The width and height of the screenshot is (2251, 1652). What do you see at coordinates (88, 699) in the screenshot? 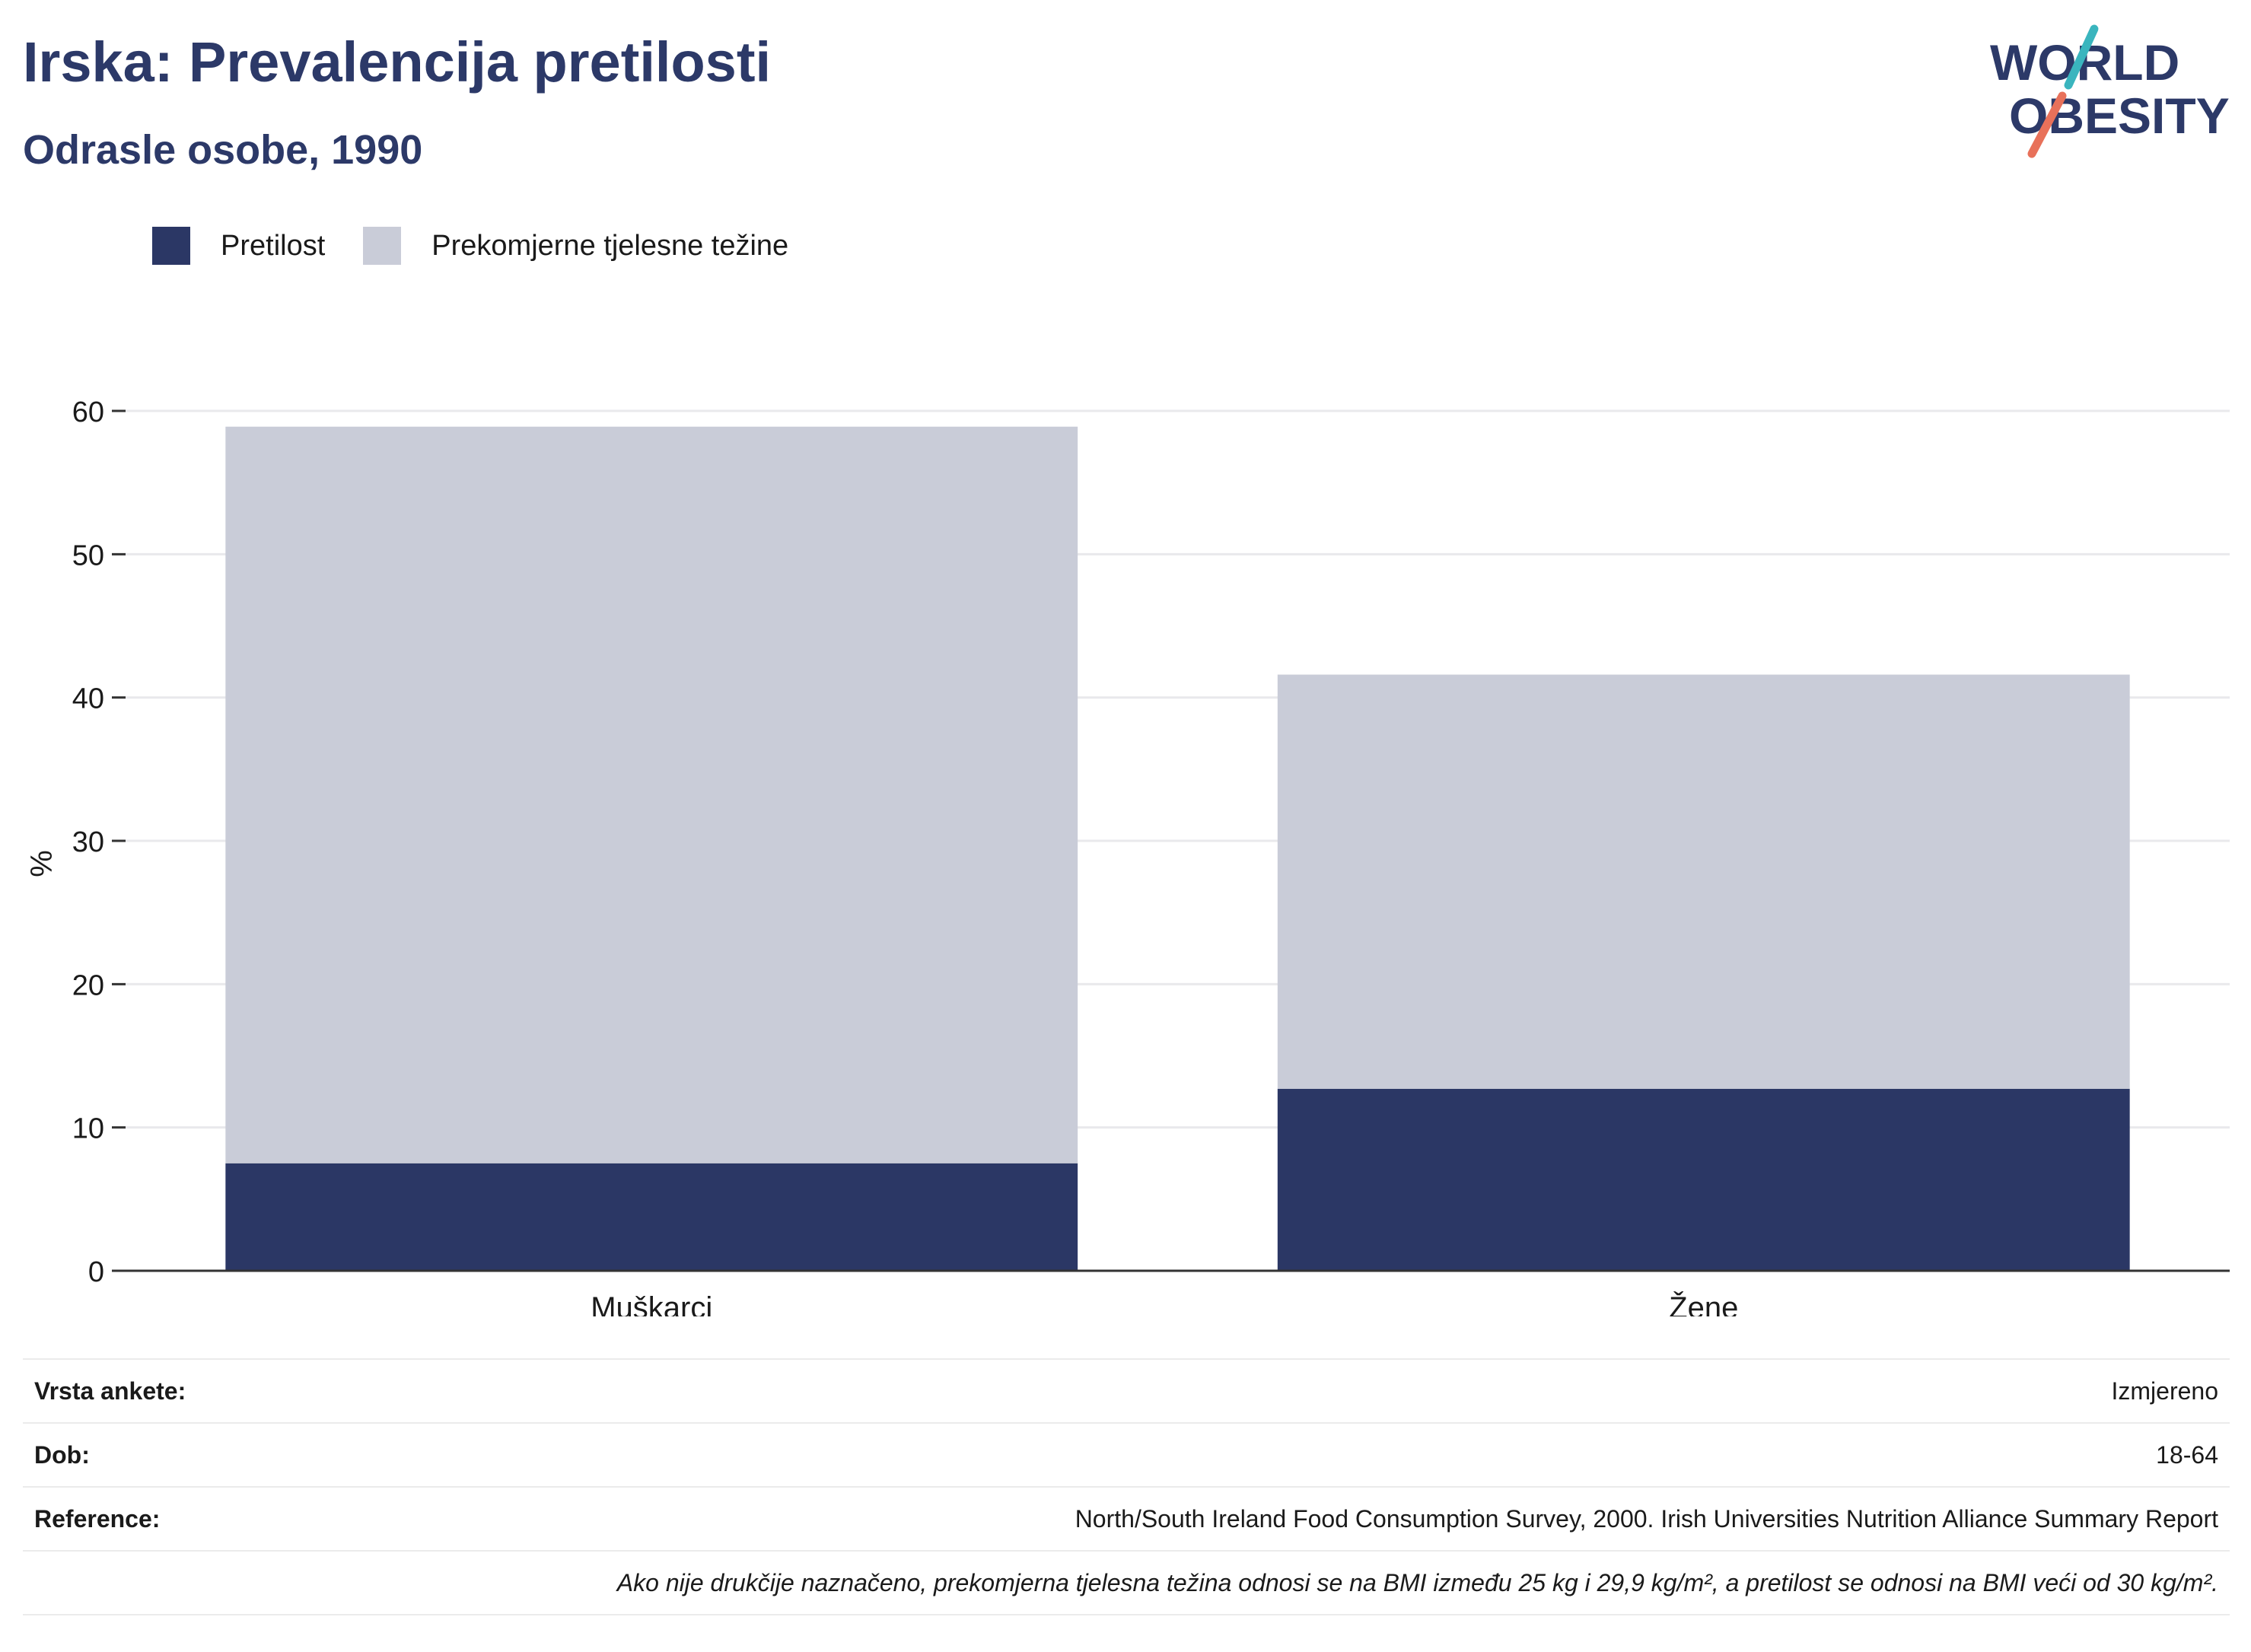
I see `y-tick-label: 40` at bounding box center [88, 699].